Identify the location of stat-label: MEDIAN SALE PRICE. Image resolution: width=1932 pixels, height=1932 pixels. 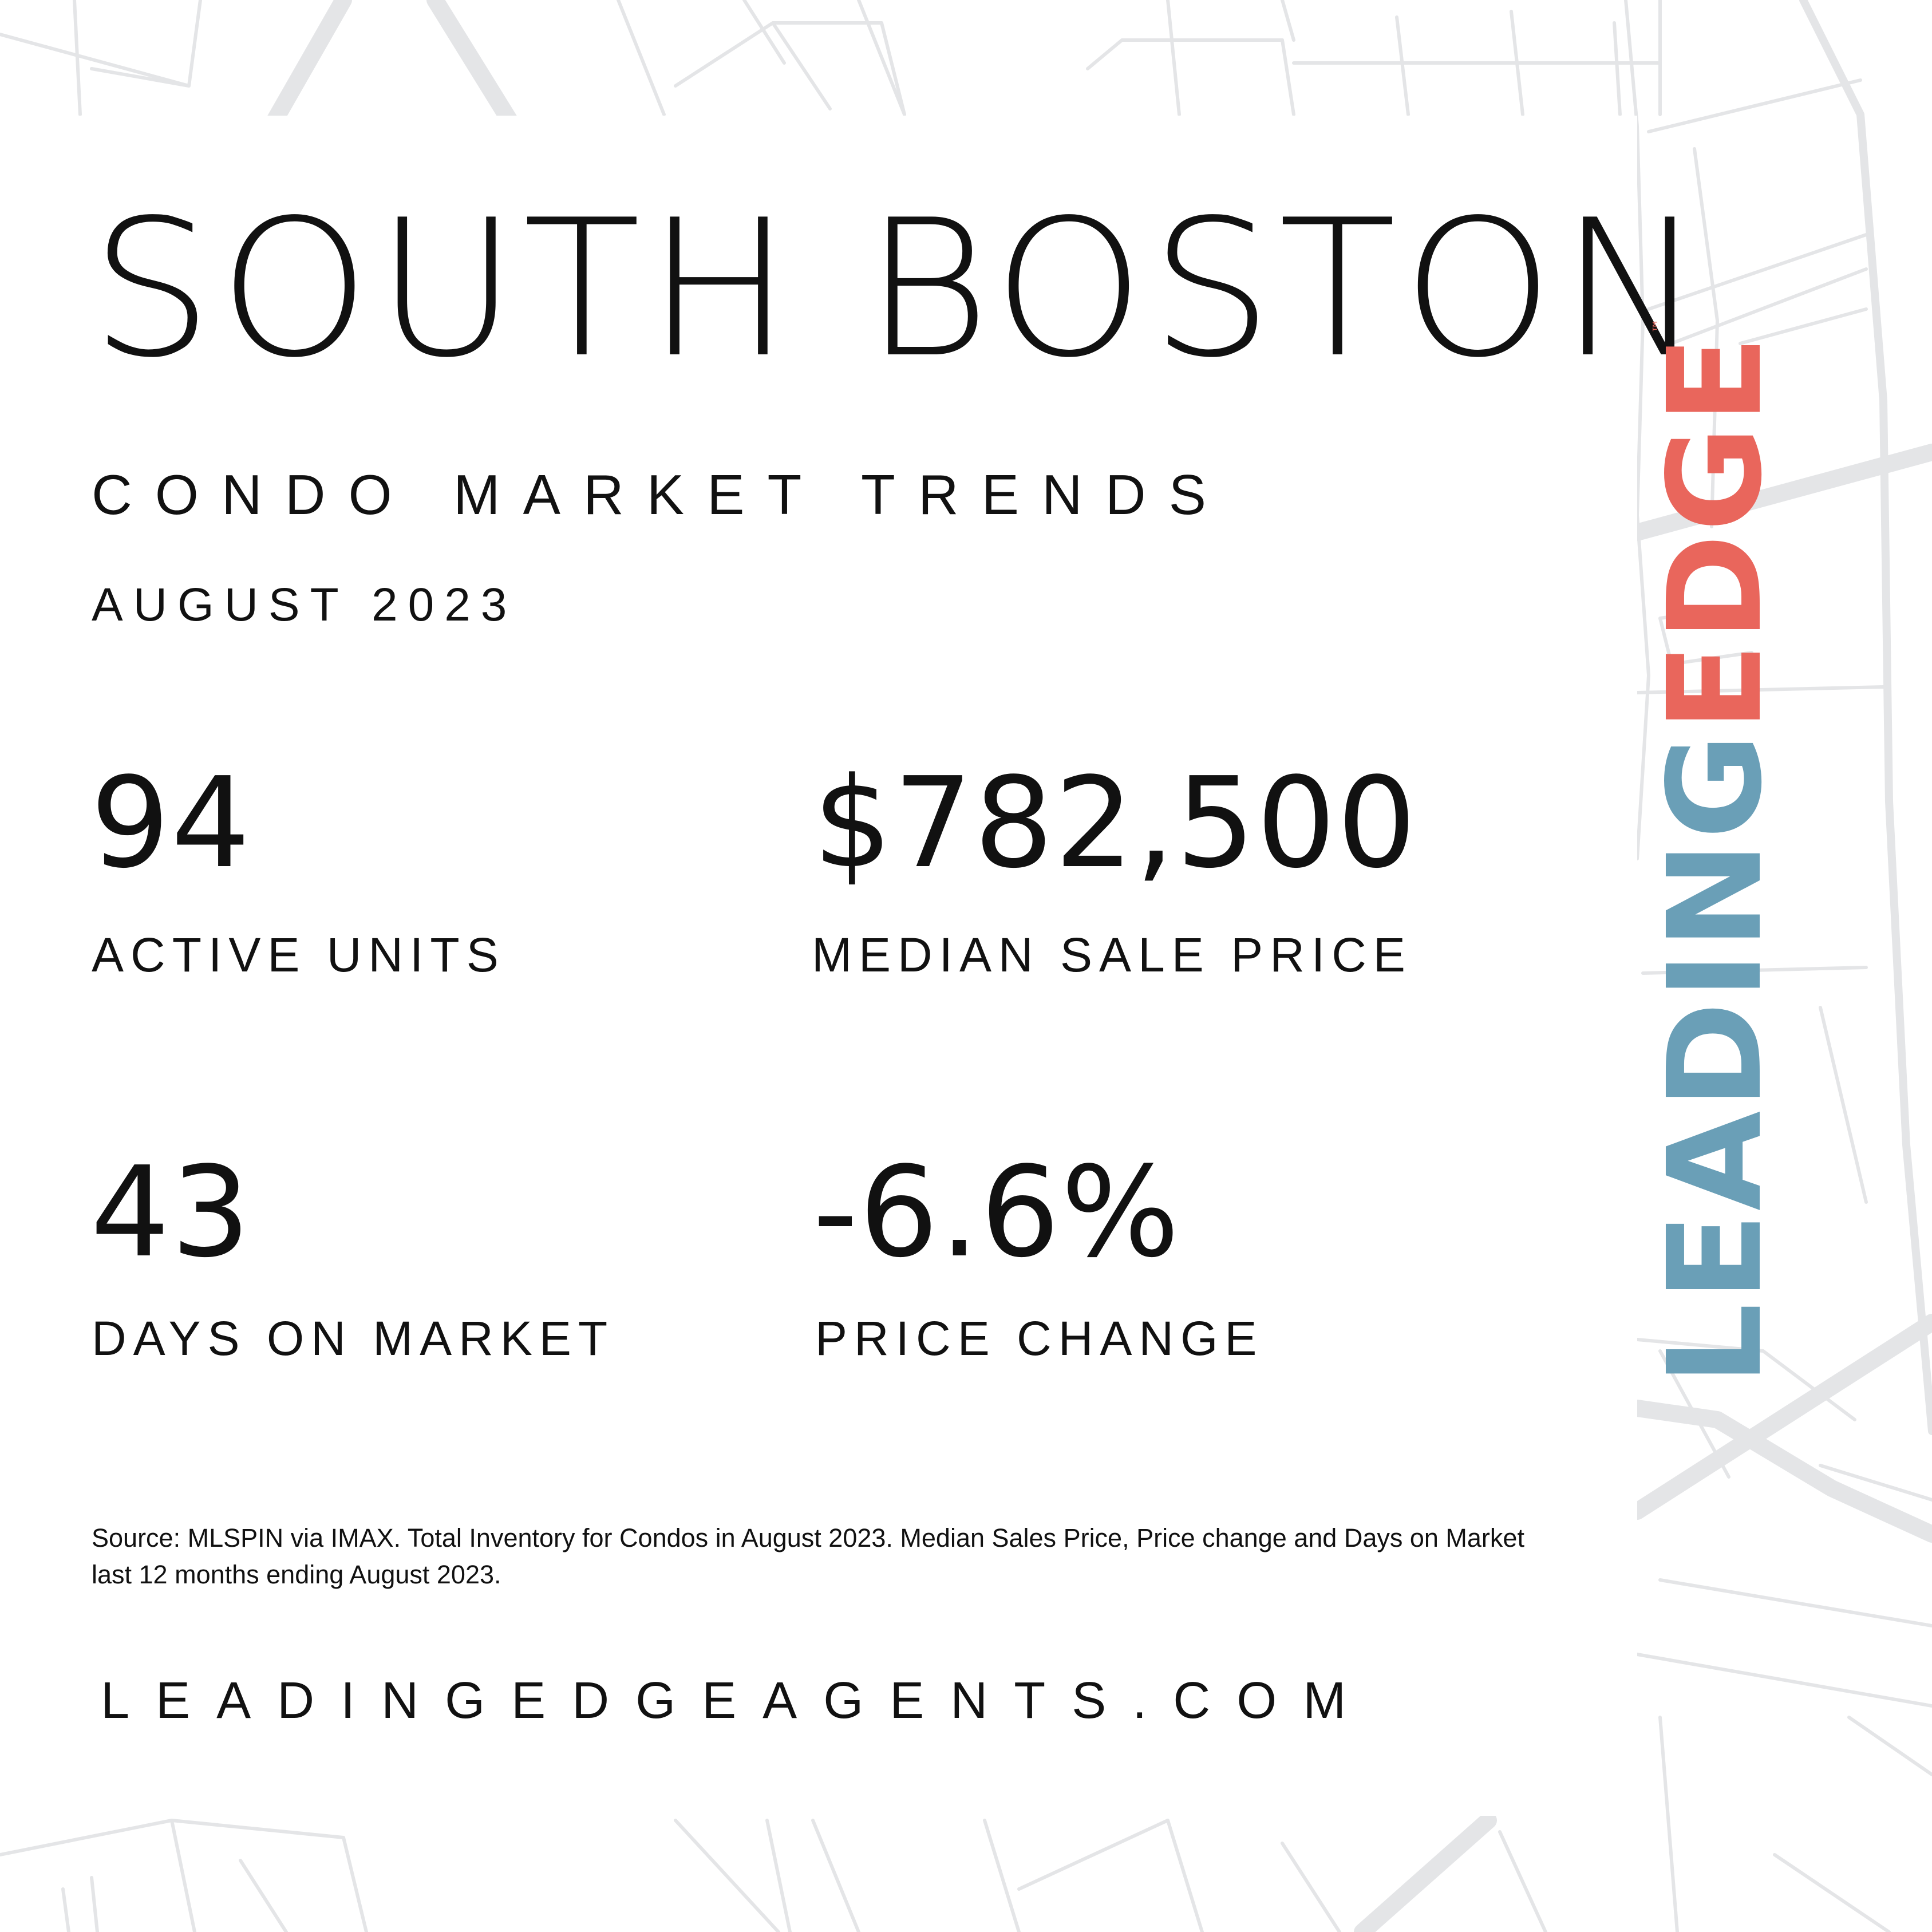
(1112, 955).